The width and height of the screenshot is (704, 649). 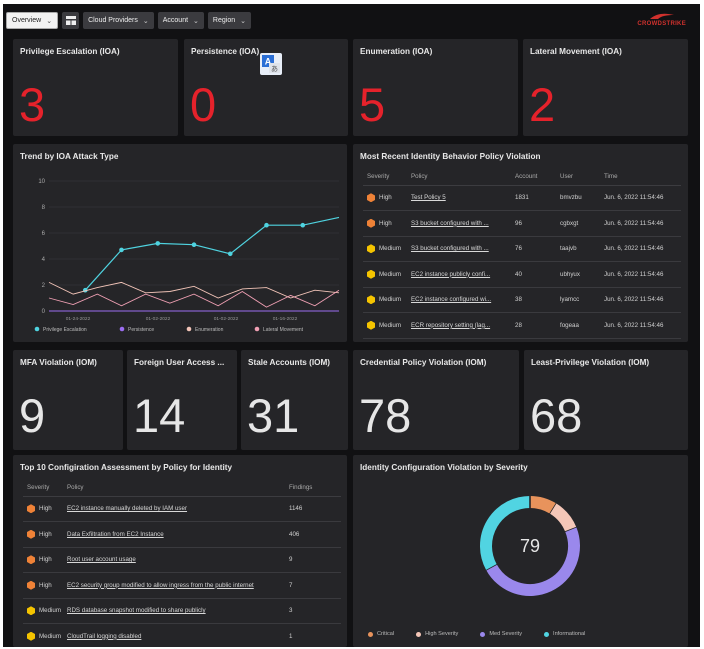 What do you see at coordinates (180, 20) in the screenshot?
I see `account-dropdown: Account ⌄` at bounding box center [180, 20].